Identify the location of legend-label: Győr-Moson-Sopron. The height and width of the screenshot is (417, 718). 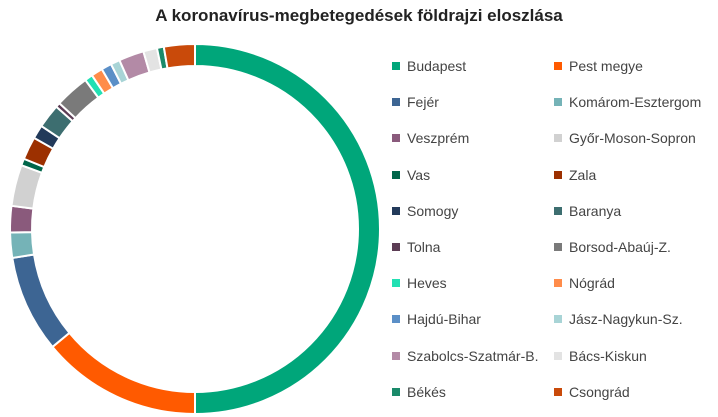
(632, 138).